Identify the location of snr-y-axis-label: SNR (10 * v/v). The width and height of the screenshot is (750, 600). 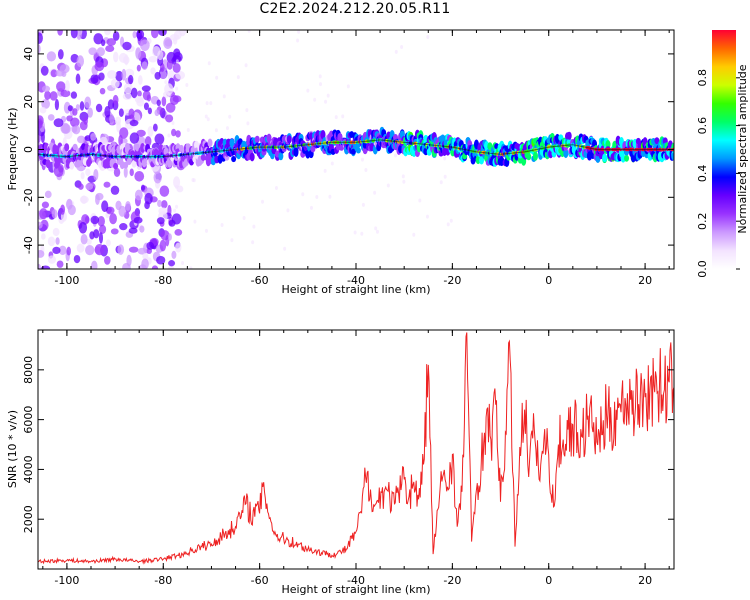
(12, 449).